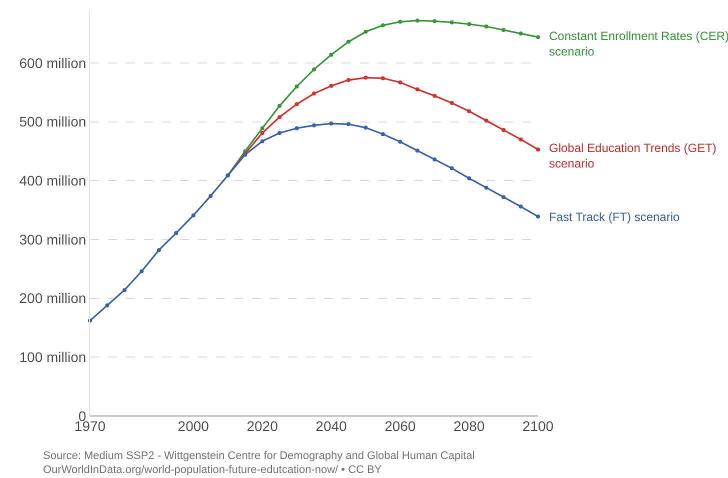 The width and height of the screenshot is (728, 478). I want to click on source-note: Source: Medium SSP2 - Wittgenstein Centre for Demography and Global Human Capital, so click(259, 456).